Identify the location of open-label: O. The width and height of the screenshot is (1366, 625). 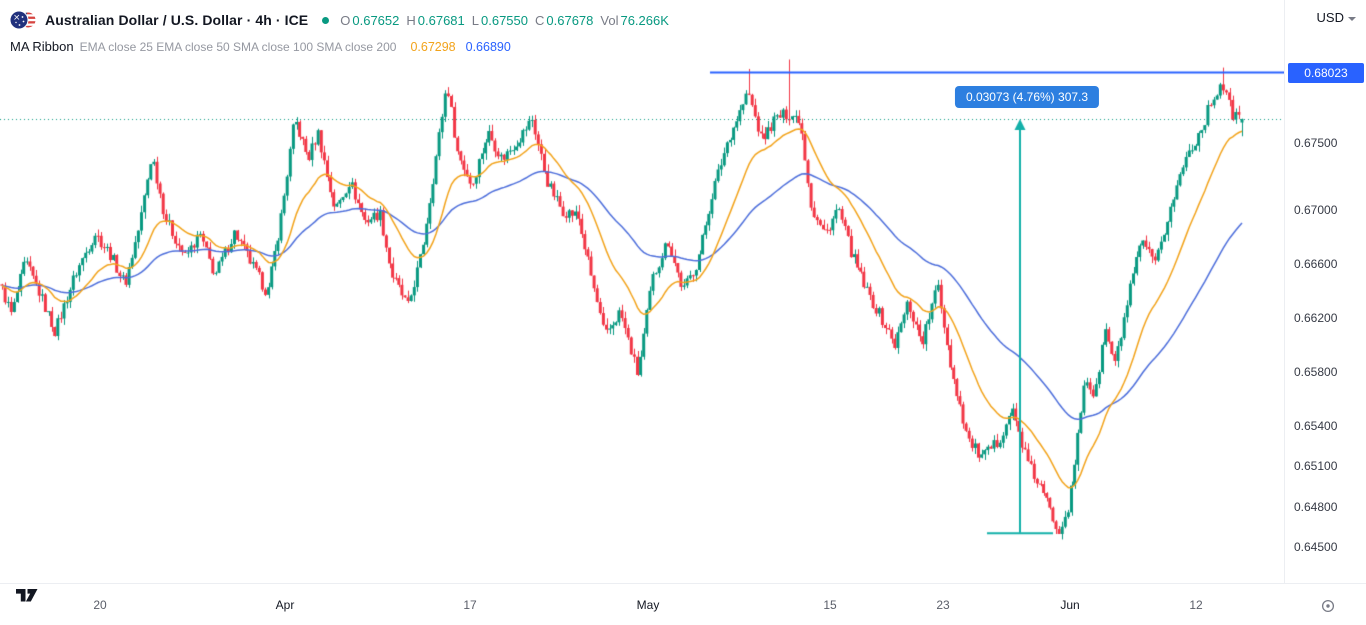
(345, 20).